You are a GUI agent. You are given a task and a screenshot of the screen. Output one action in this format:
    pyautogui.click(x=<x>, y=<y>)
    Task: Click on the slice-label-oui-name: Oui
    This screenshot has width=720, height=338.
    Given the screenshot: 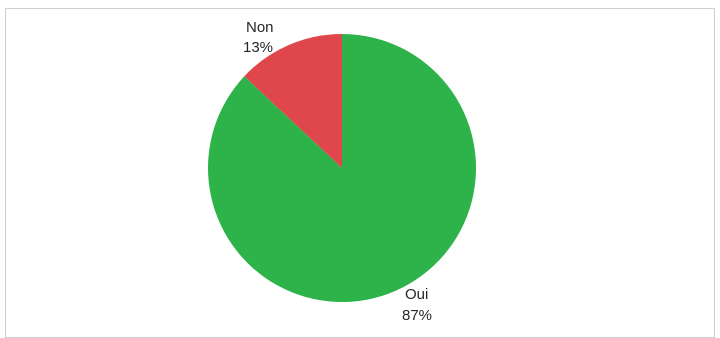 What is the action you would take?
    pyautogui.click(x=416, y=294)
    